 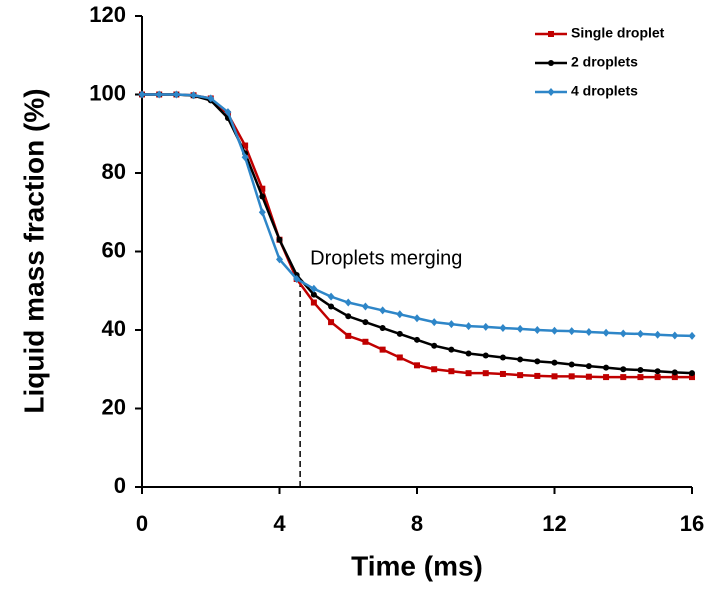 What do you see at coordinates (692, 523) in the screenshot?
I see `x-tick-label: 16` at bounding box center [692, 523].